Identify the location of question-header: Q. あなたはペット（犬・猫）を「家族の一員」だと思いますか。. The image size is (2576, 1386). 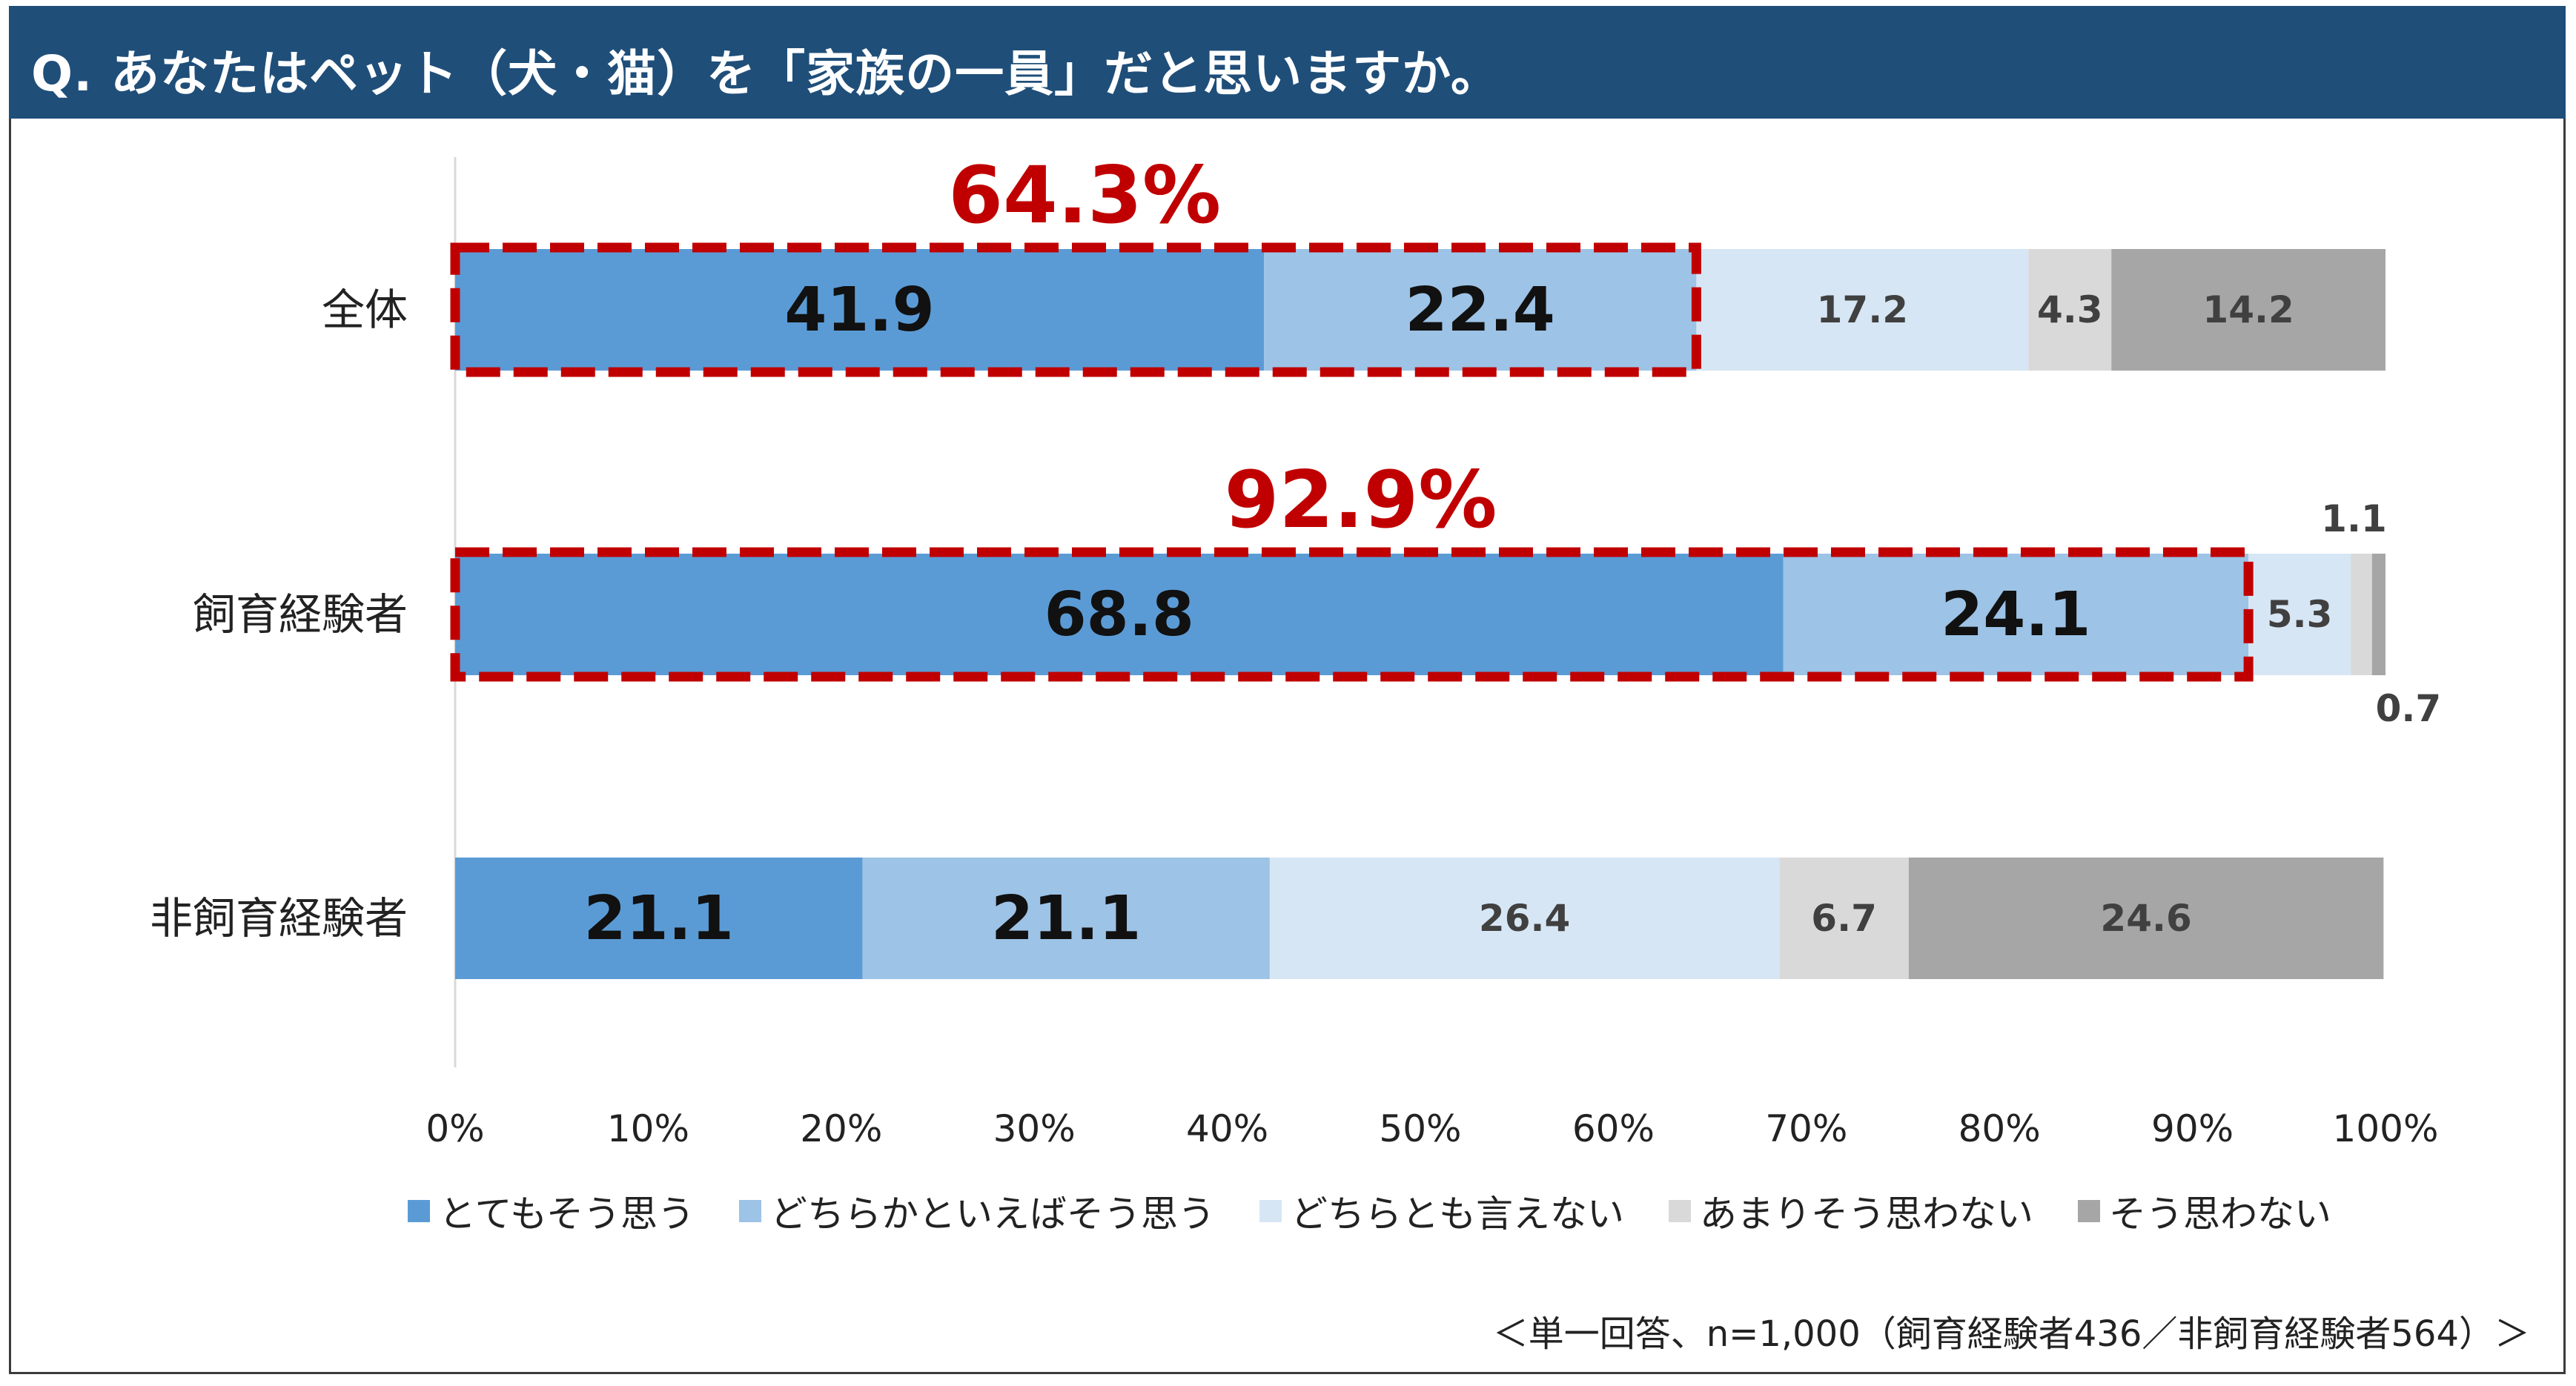
(1287, 63).